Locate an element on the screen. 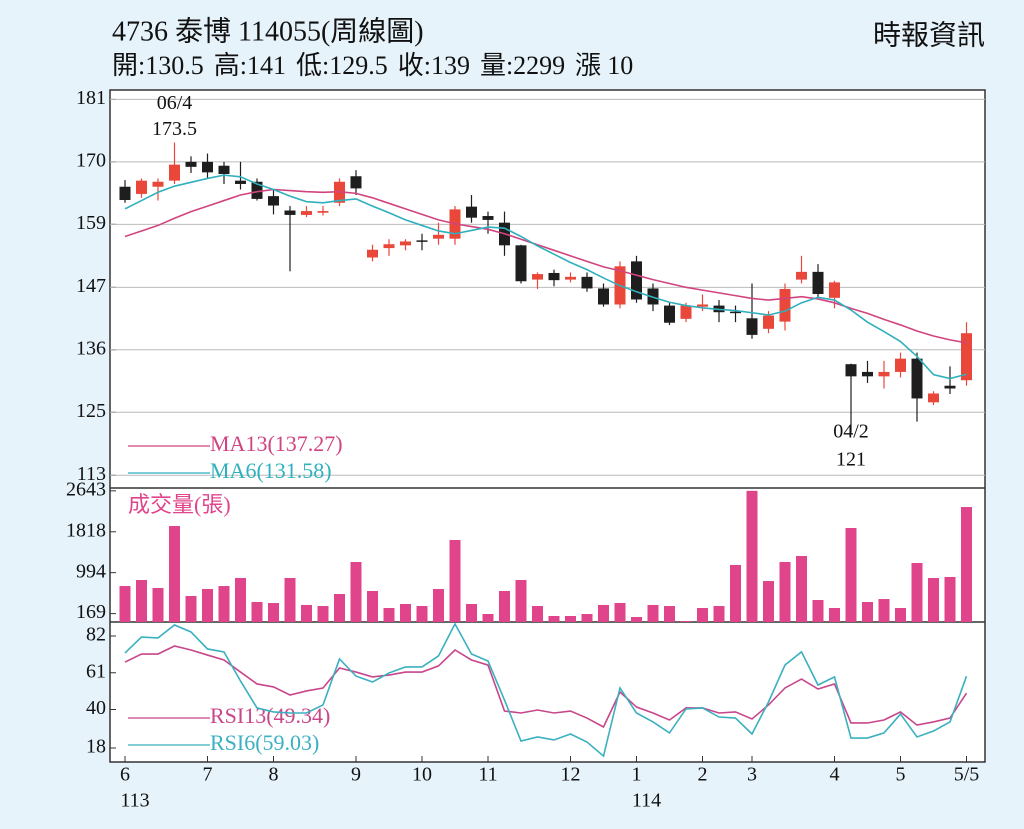 The image size is (1024, 829). x-tick-label: 5/5 is located at coordinates (967, 775).